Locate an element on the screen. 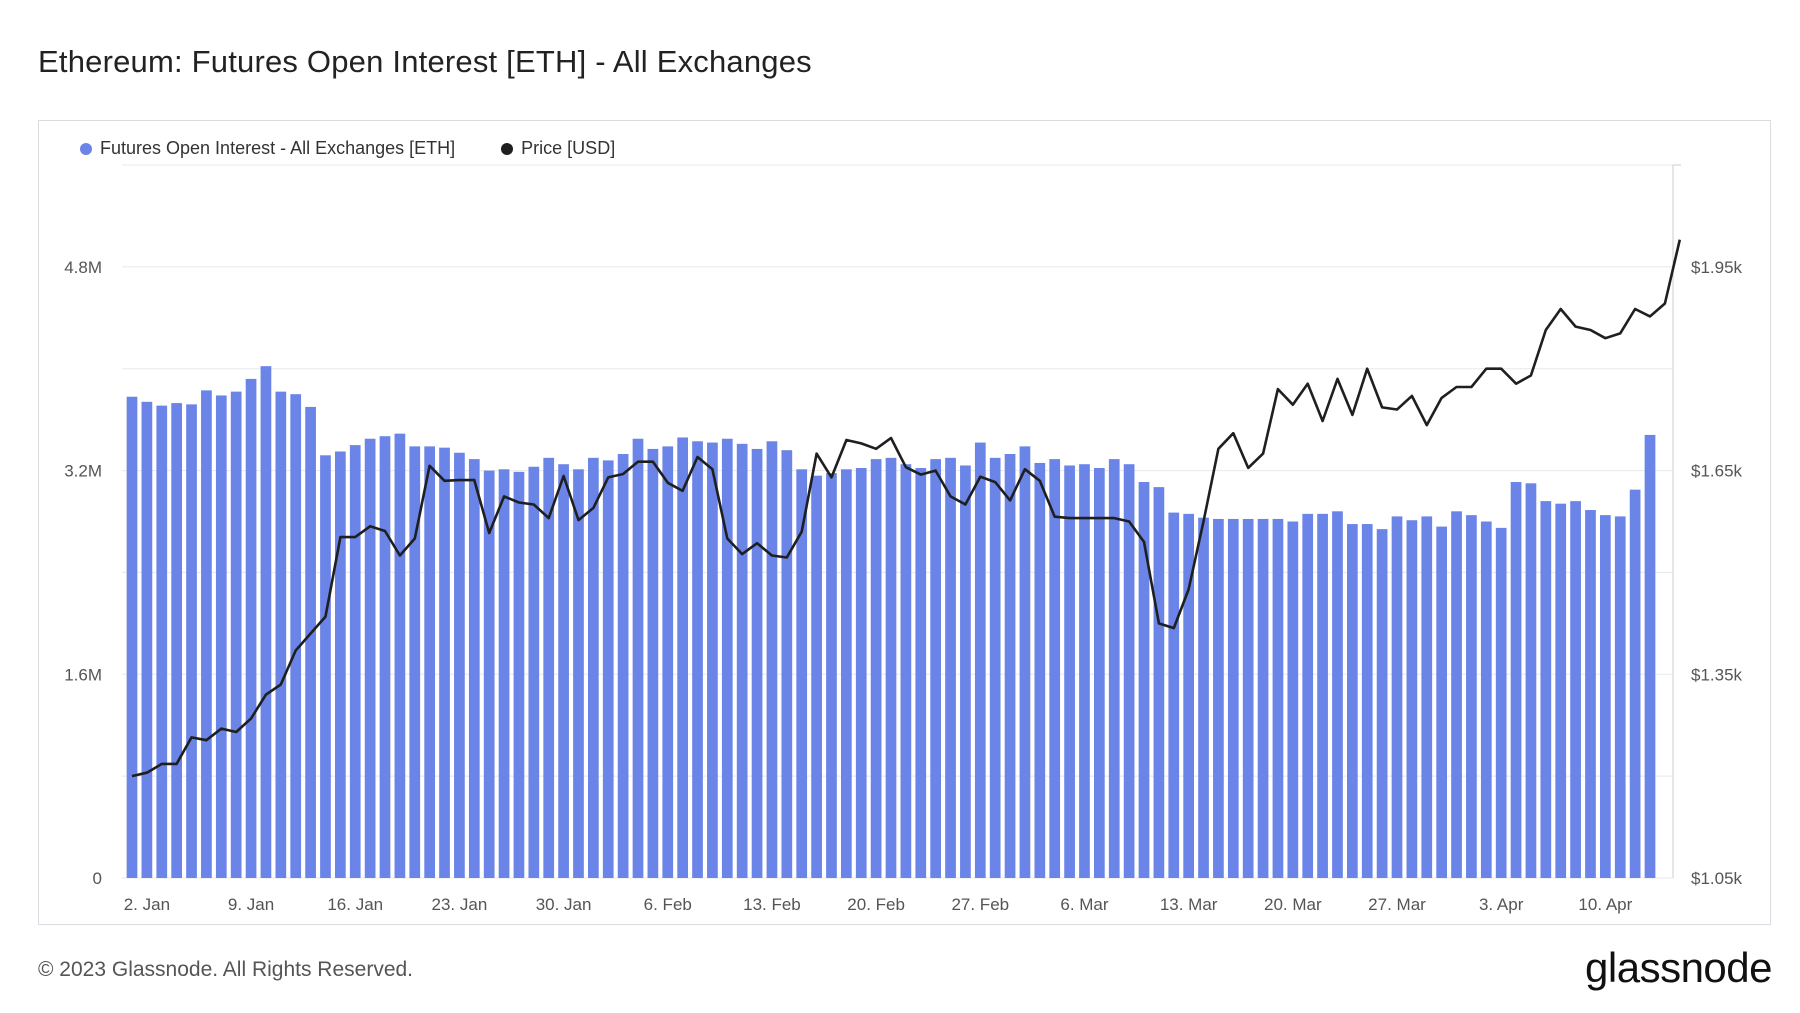 This screenshot has width=1800, height=1013. x-tick-label: 23. Jan is located at coordinates (460, 904).